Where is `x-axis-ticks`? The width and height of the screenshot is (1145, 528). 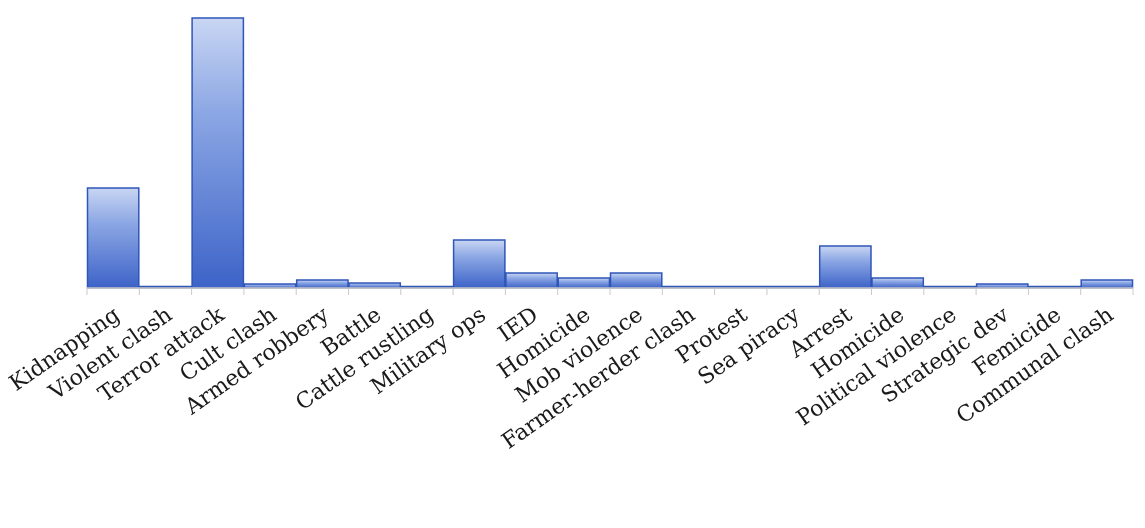
x-axis-ticks is located at coordinates (610, 291).